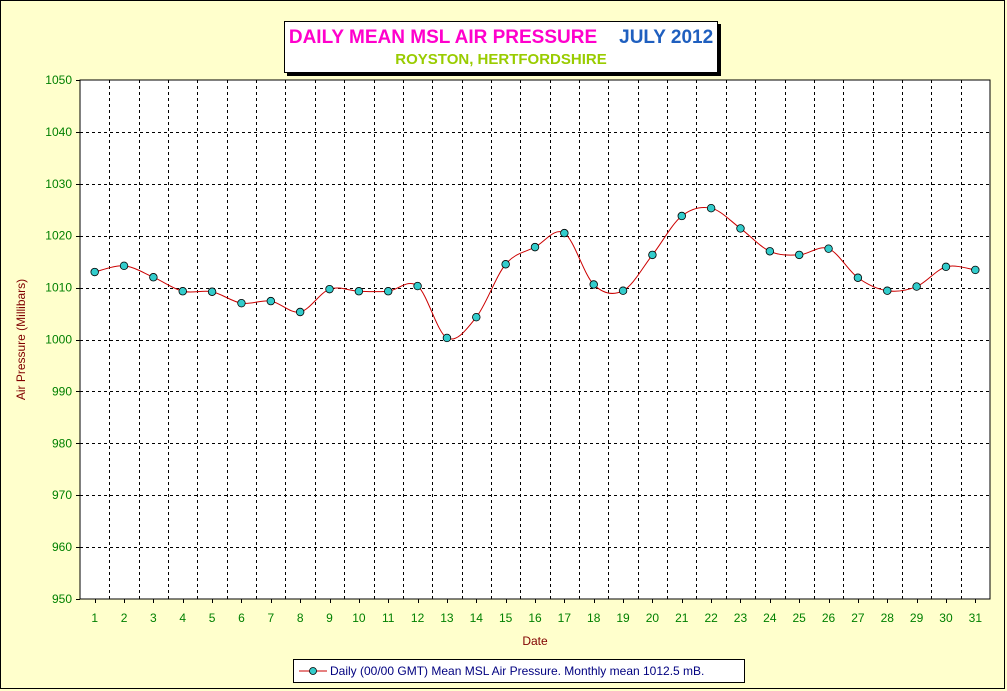 This screenshot has height=691, width=1007. Describe the element at coordinates (62, 391) in the screenshot. I see `y-tick-label: 990` at that location.